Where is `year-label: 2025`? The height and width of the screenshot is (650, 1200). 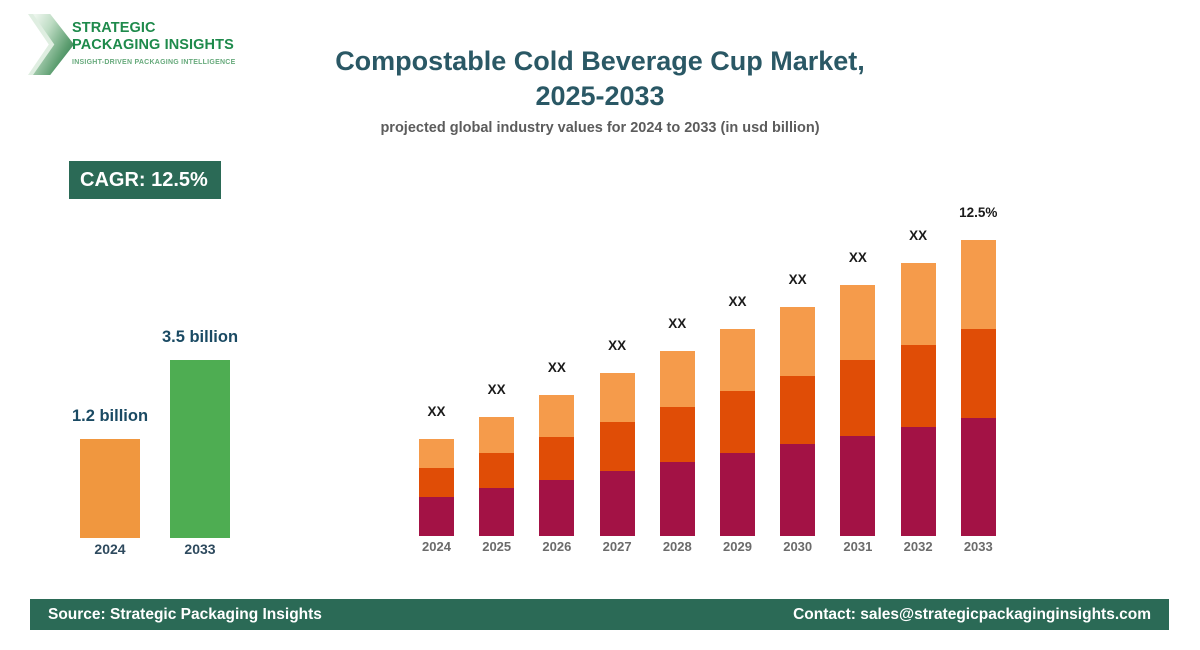
year-label: 2025 is located at coordinates (497, 546).